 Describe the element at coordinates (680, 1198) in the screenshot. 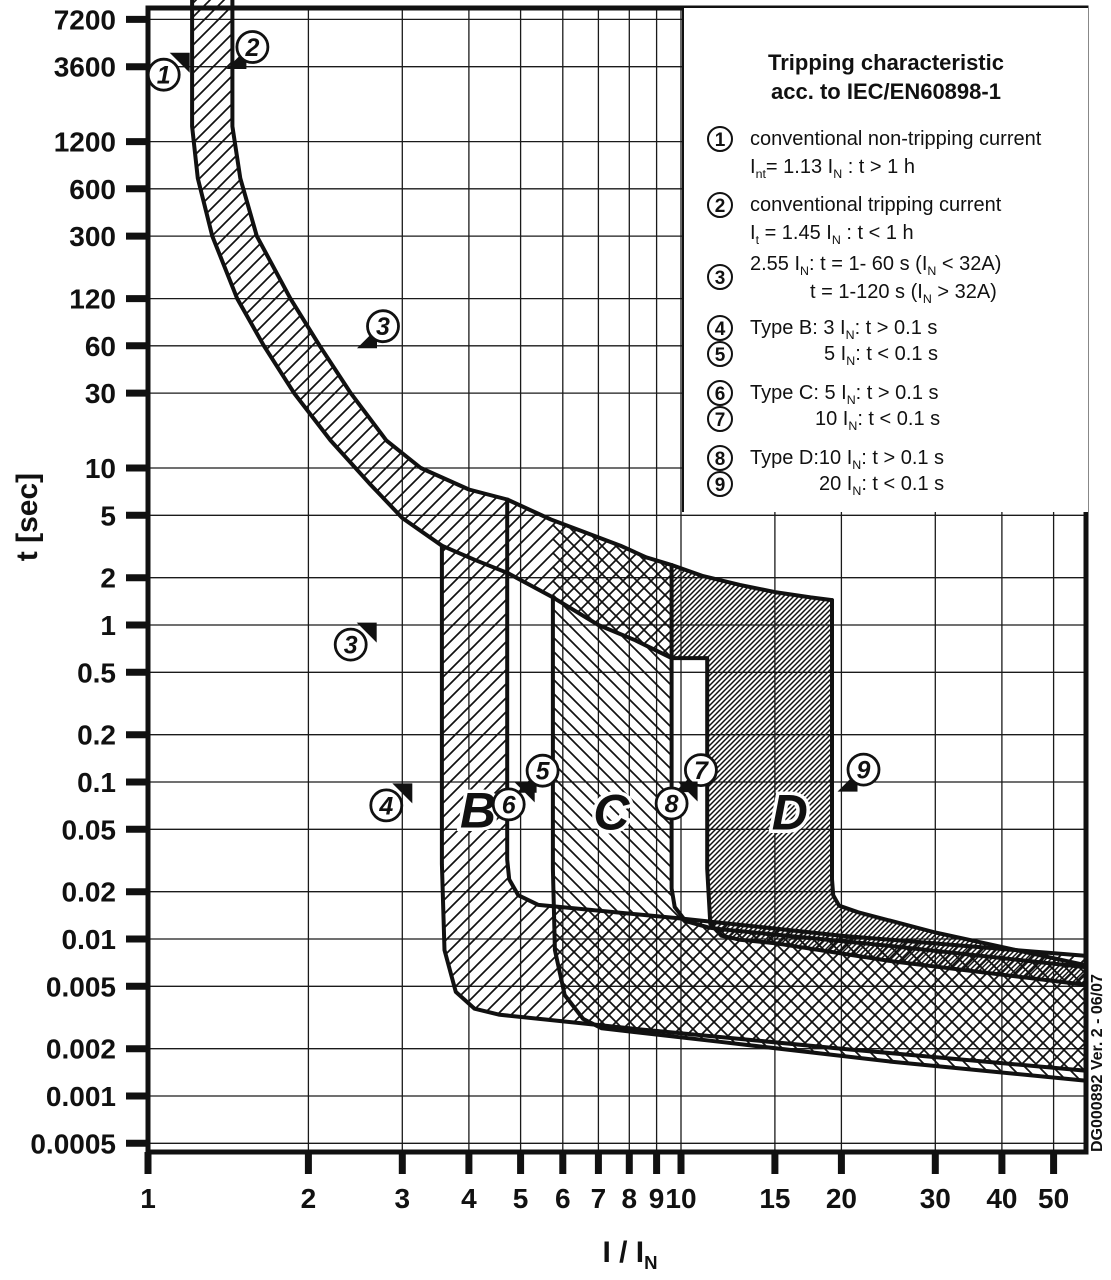

I see `x-tick-label: 10` at that location.